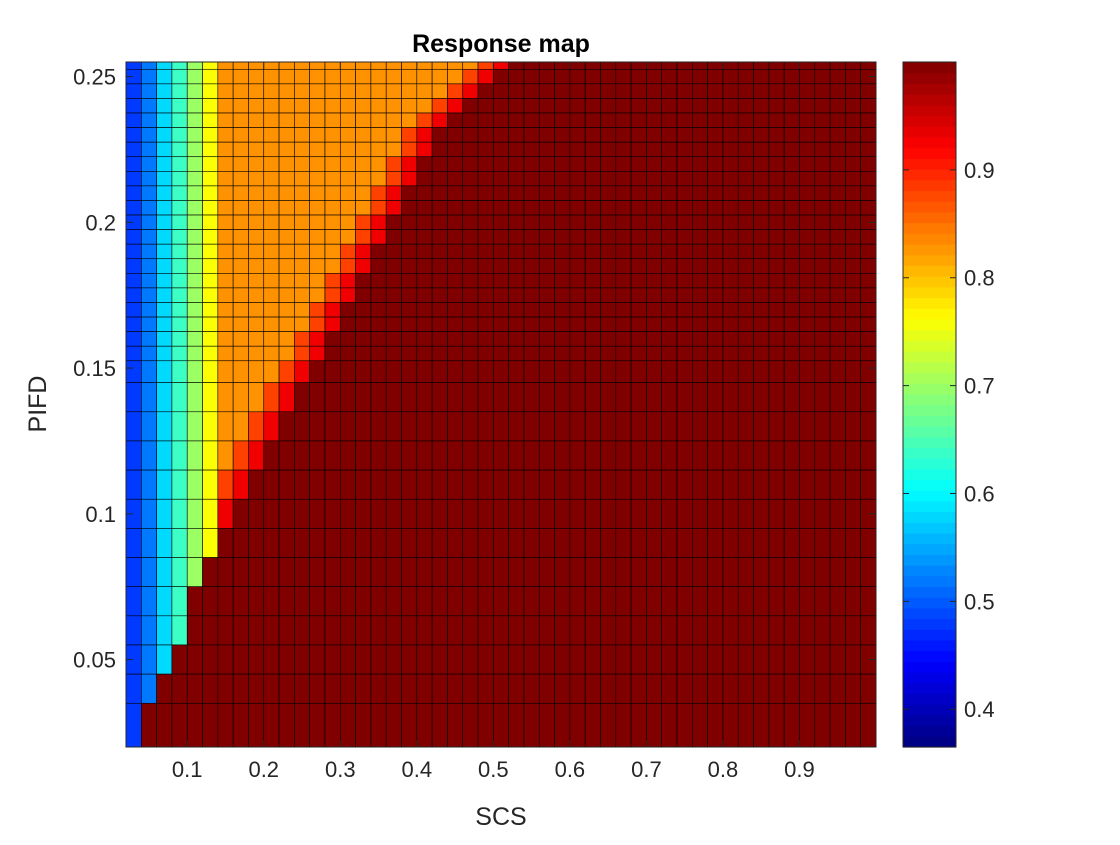  Describe the element at coordinates (38, 404) in the screenshot. I see `y-axis-label: PIFD` at that location.